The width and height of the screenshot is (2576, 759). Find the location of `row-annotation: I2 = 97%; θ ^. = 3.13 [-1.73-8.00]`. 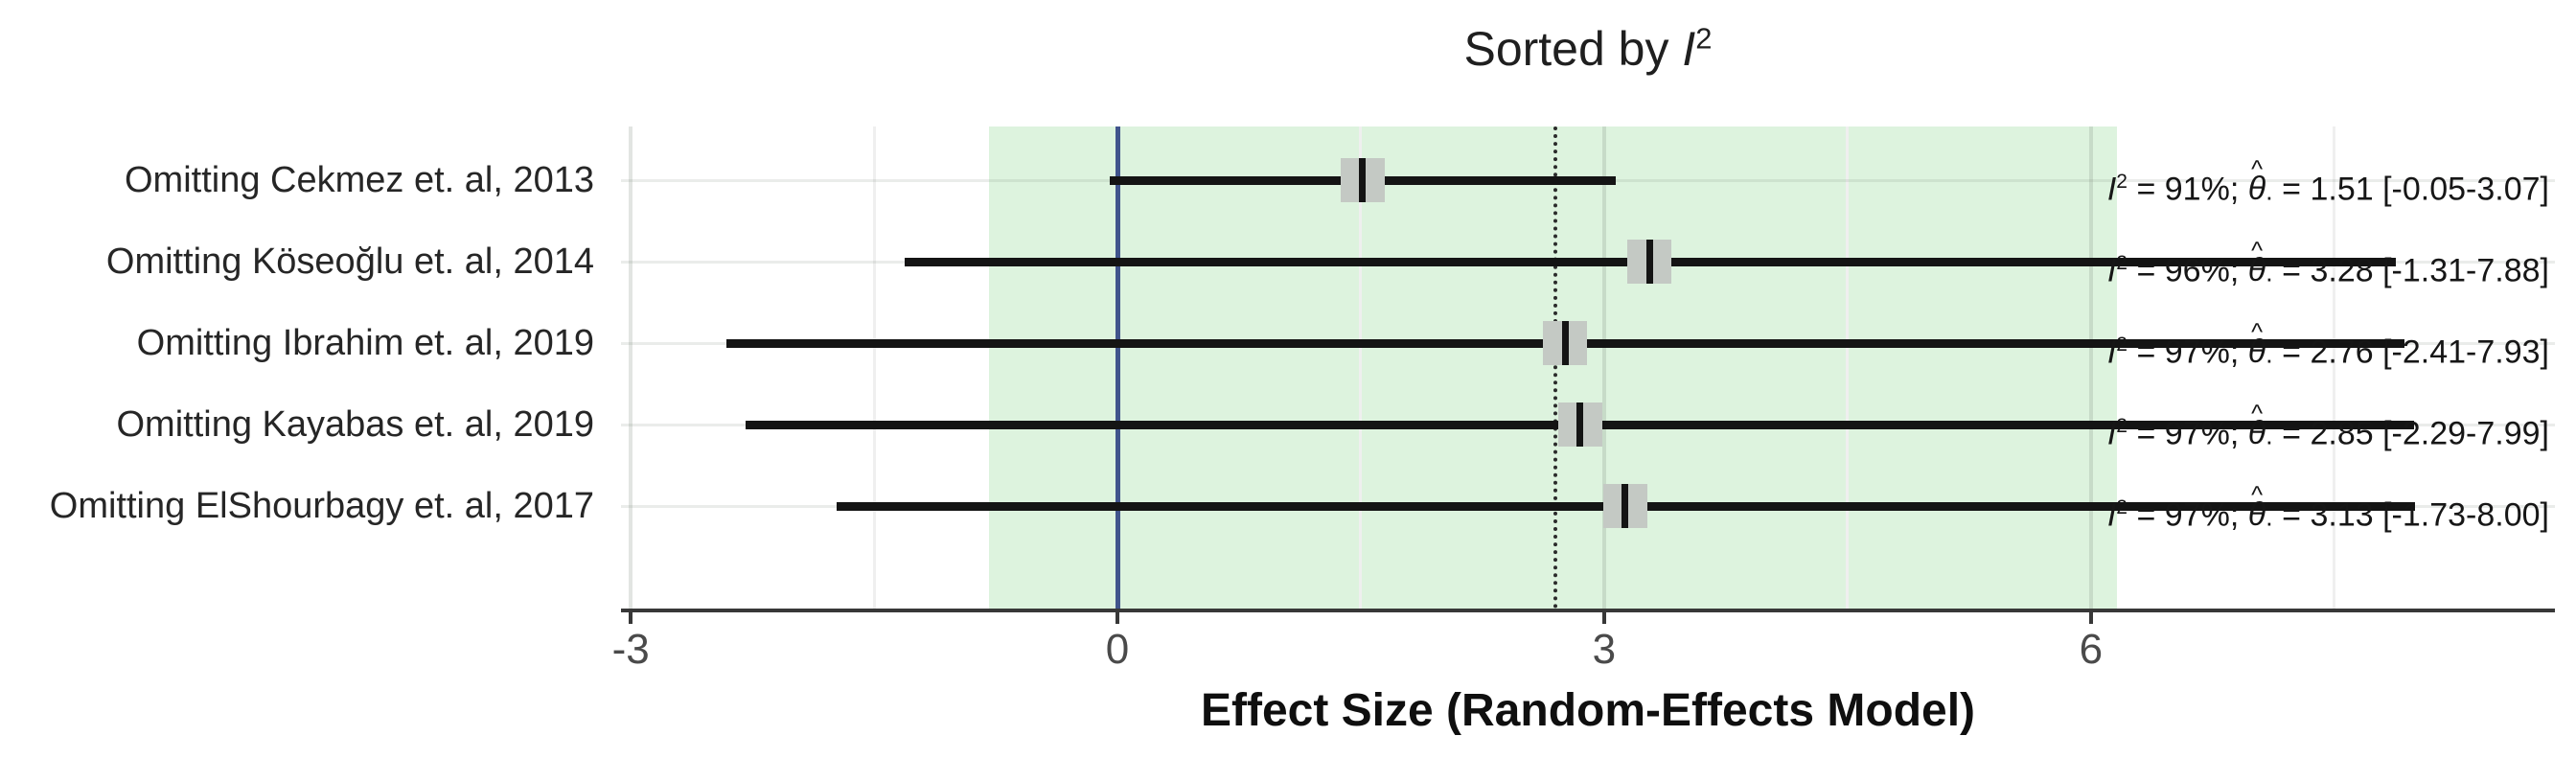

row-annotation: I2 = 97%; θ ^. = 3.13 [-1.73-8.00] is located at coordinates (2327, 508).